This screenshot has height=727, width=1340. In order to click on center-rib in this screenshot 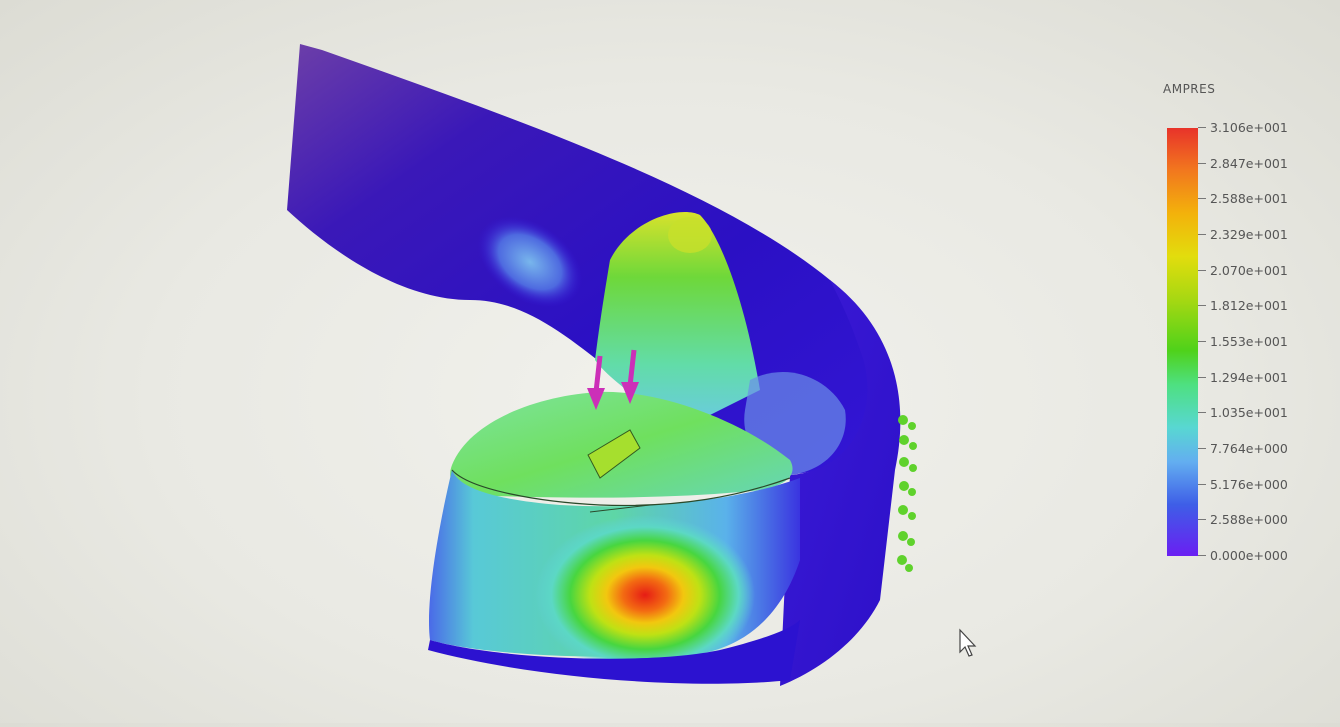, I will do `click(677, 321)`.